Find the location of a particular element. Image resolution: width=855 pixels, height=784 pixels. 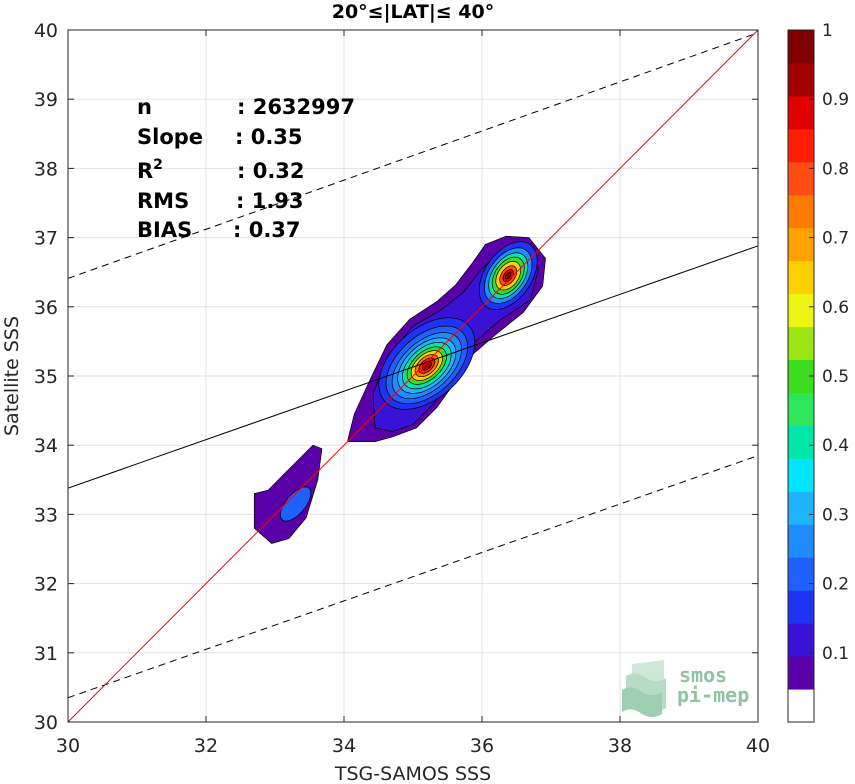

stat-value-bias: : 0.37 is located at coordinates (267, 230).